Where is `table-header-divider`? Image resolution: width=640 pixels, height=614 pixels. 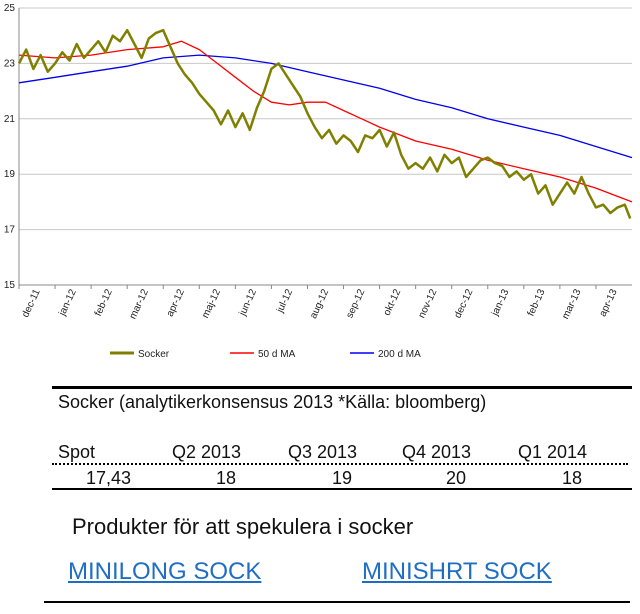
table-header-divider is located at coordinates (340, 464).